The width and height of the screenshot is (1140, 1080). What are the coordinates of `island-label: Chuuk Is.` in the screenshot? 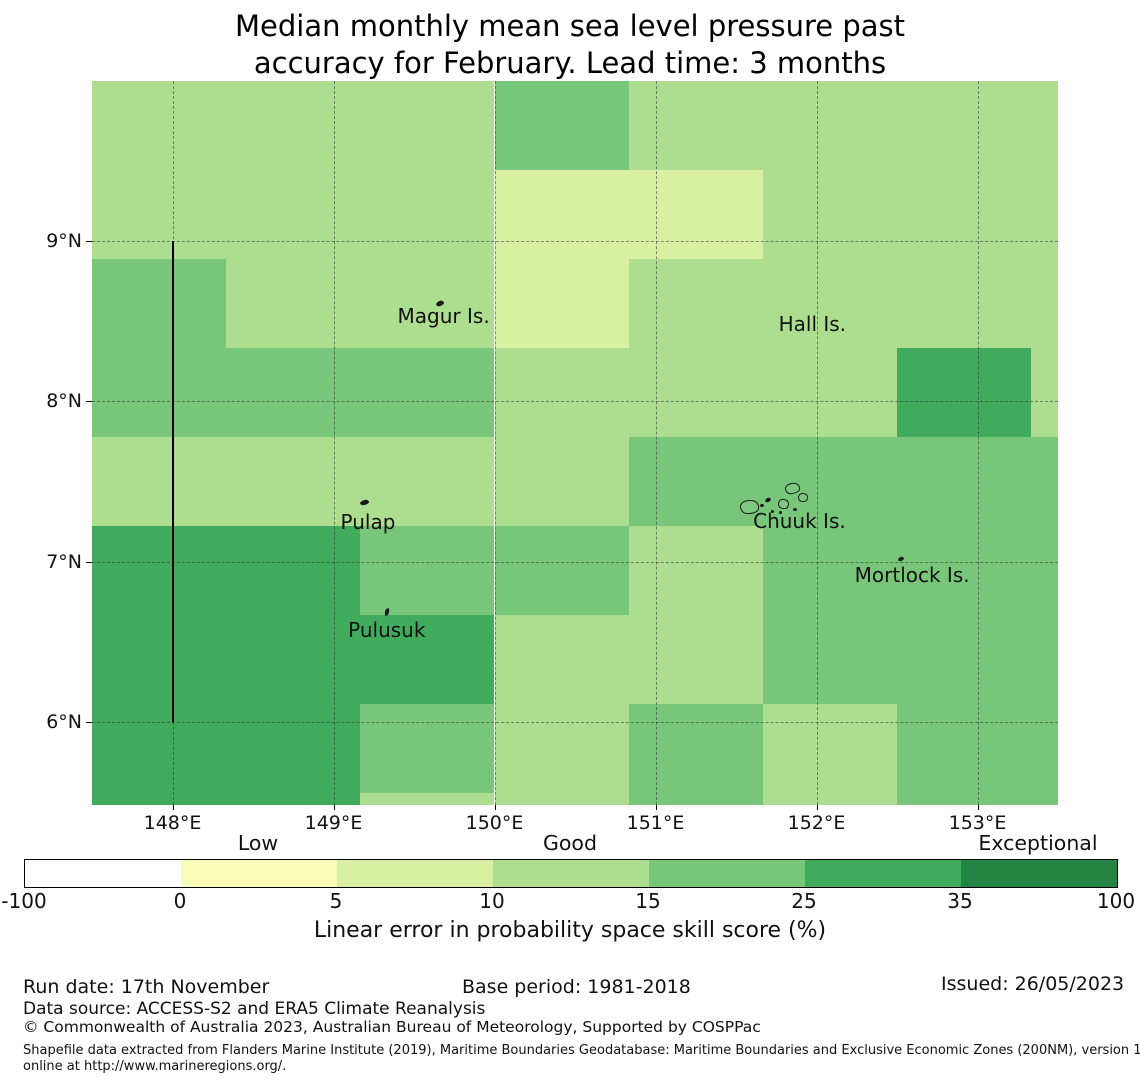 It's located at (799, 520).